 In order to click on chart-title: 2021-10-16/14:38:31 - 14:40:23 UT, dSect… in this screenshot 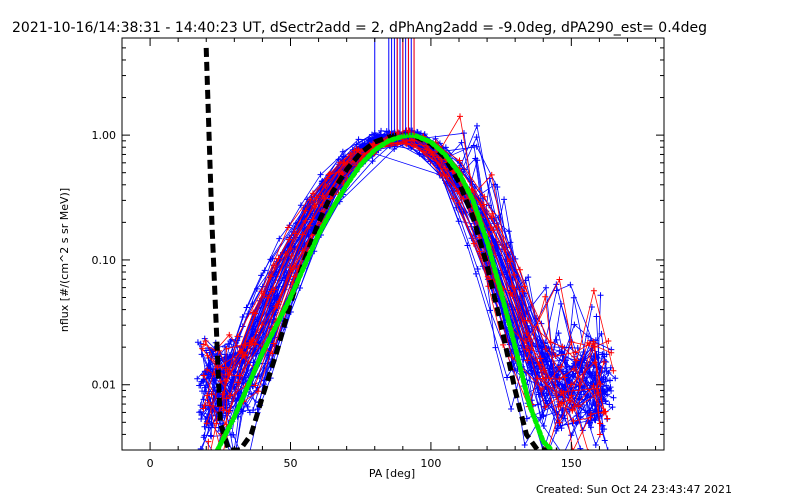, I will do `click(359, 28)`.